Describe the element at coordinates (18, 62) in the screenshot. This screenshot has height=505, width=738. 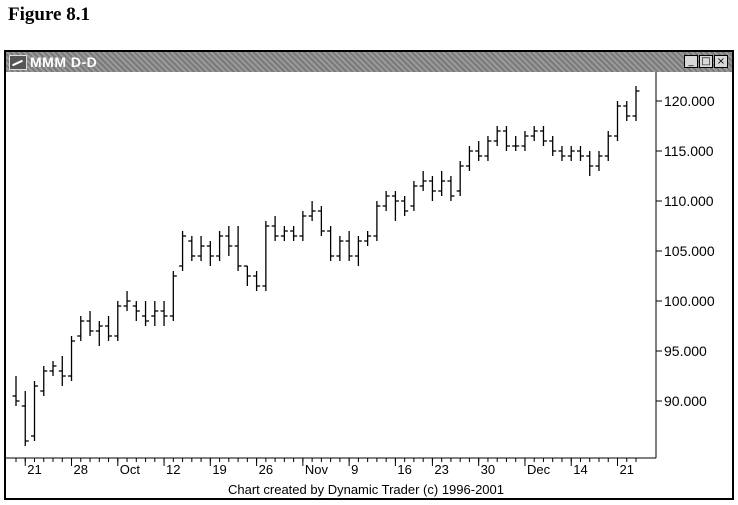
I see `chart-app-icon` at that location.